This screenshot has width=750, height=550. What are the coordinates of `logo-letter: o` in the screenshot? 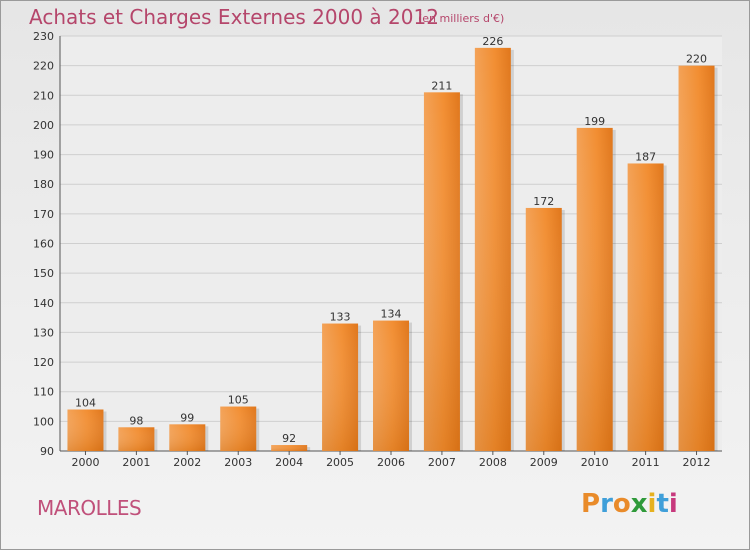 It's located at (621, 504).